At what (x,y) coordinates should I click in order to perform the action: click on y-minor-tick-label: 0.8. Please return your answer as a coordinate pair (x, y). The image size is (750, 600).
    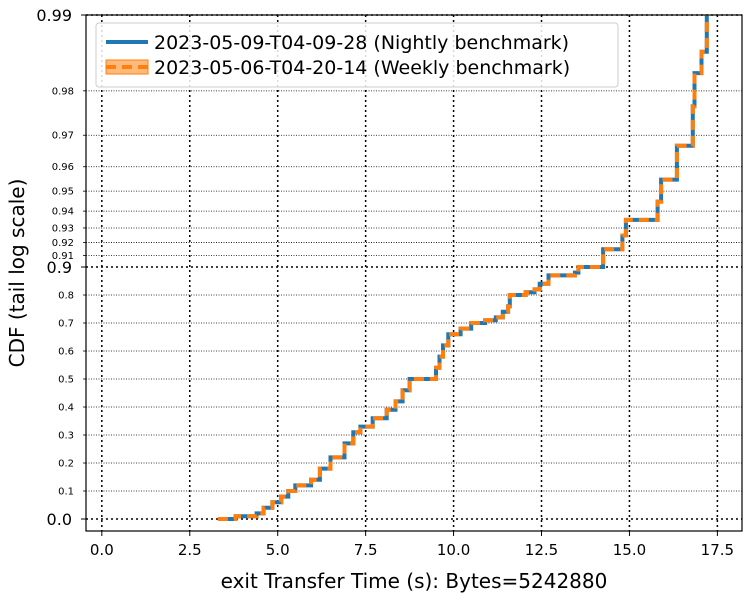
    Looking at the image, I should click on (66, 296).